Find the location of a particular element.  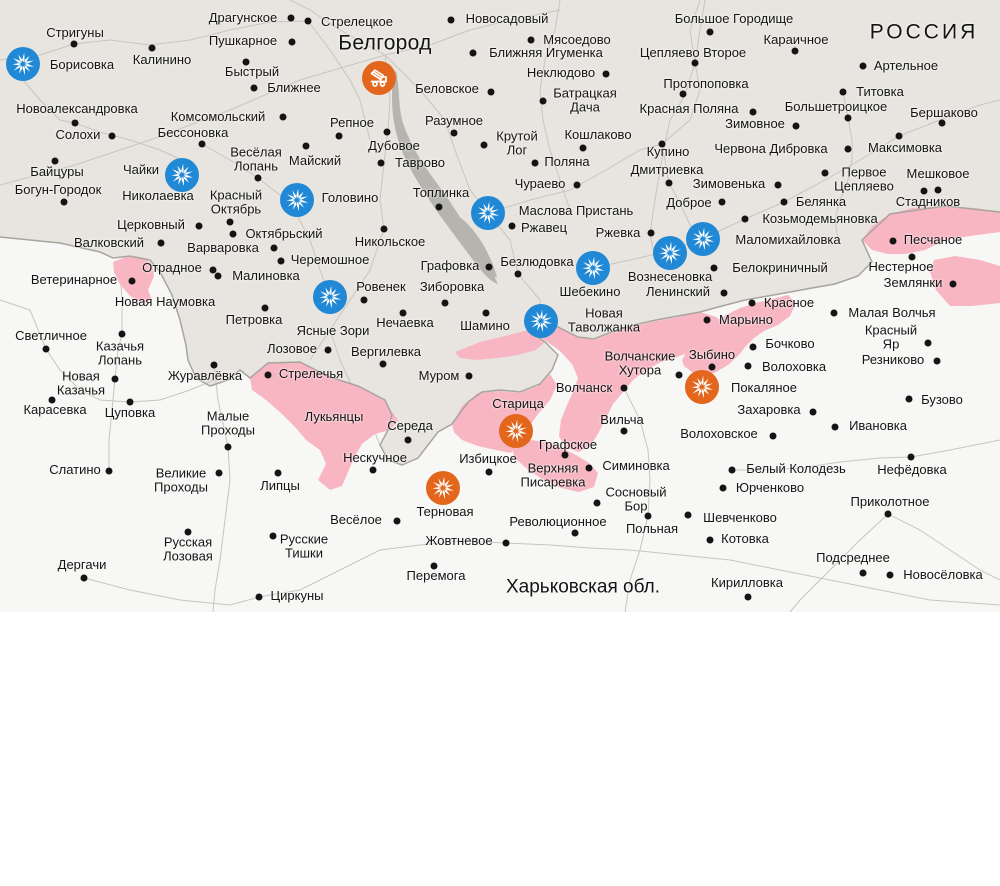

town-label: Сосновый Бор is located at coordinates (636, 499).